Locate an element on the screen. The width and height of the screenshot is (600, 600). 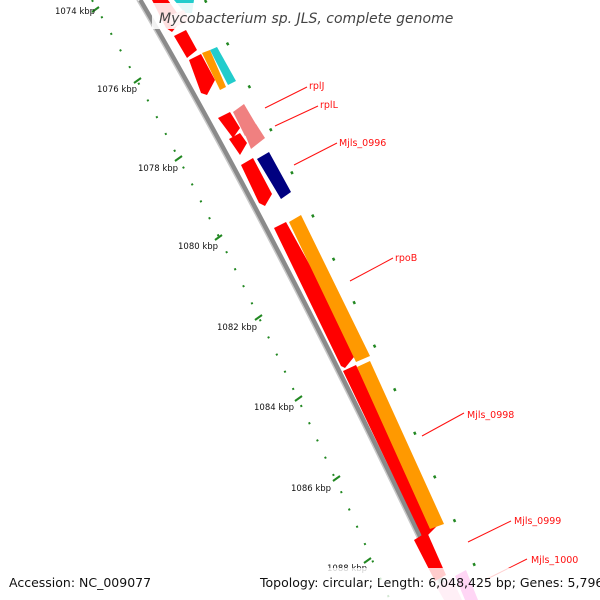
gene-label-mjls-0998: Mjls_0998 is located at coordinates (490, 415).